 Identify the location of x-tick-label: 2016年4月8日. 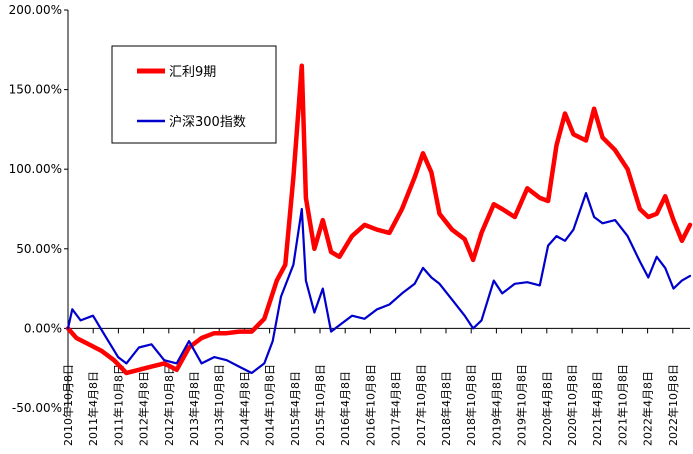
(345, 408).